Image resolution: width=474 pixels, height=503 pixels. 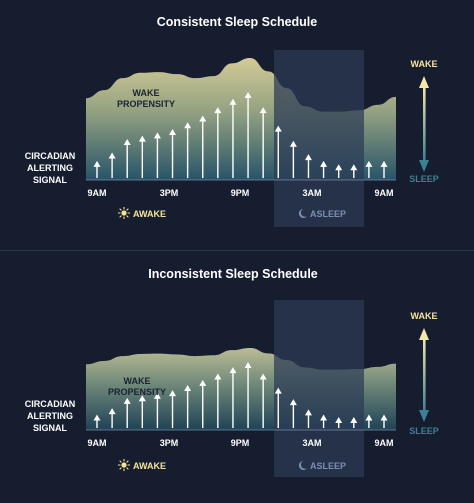 What do you see at coordinates (237, 250) in the screenshot?
I see `panel-divider` at bounding box center [237, 250].